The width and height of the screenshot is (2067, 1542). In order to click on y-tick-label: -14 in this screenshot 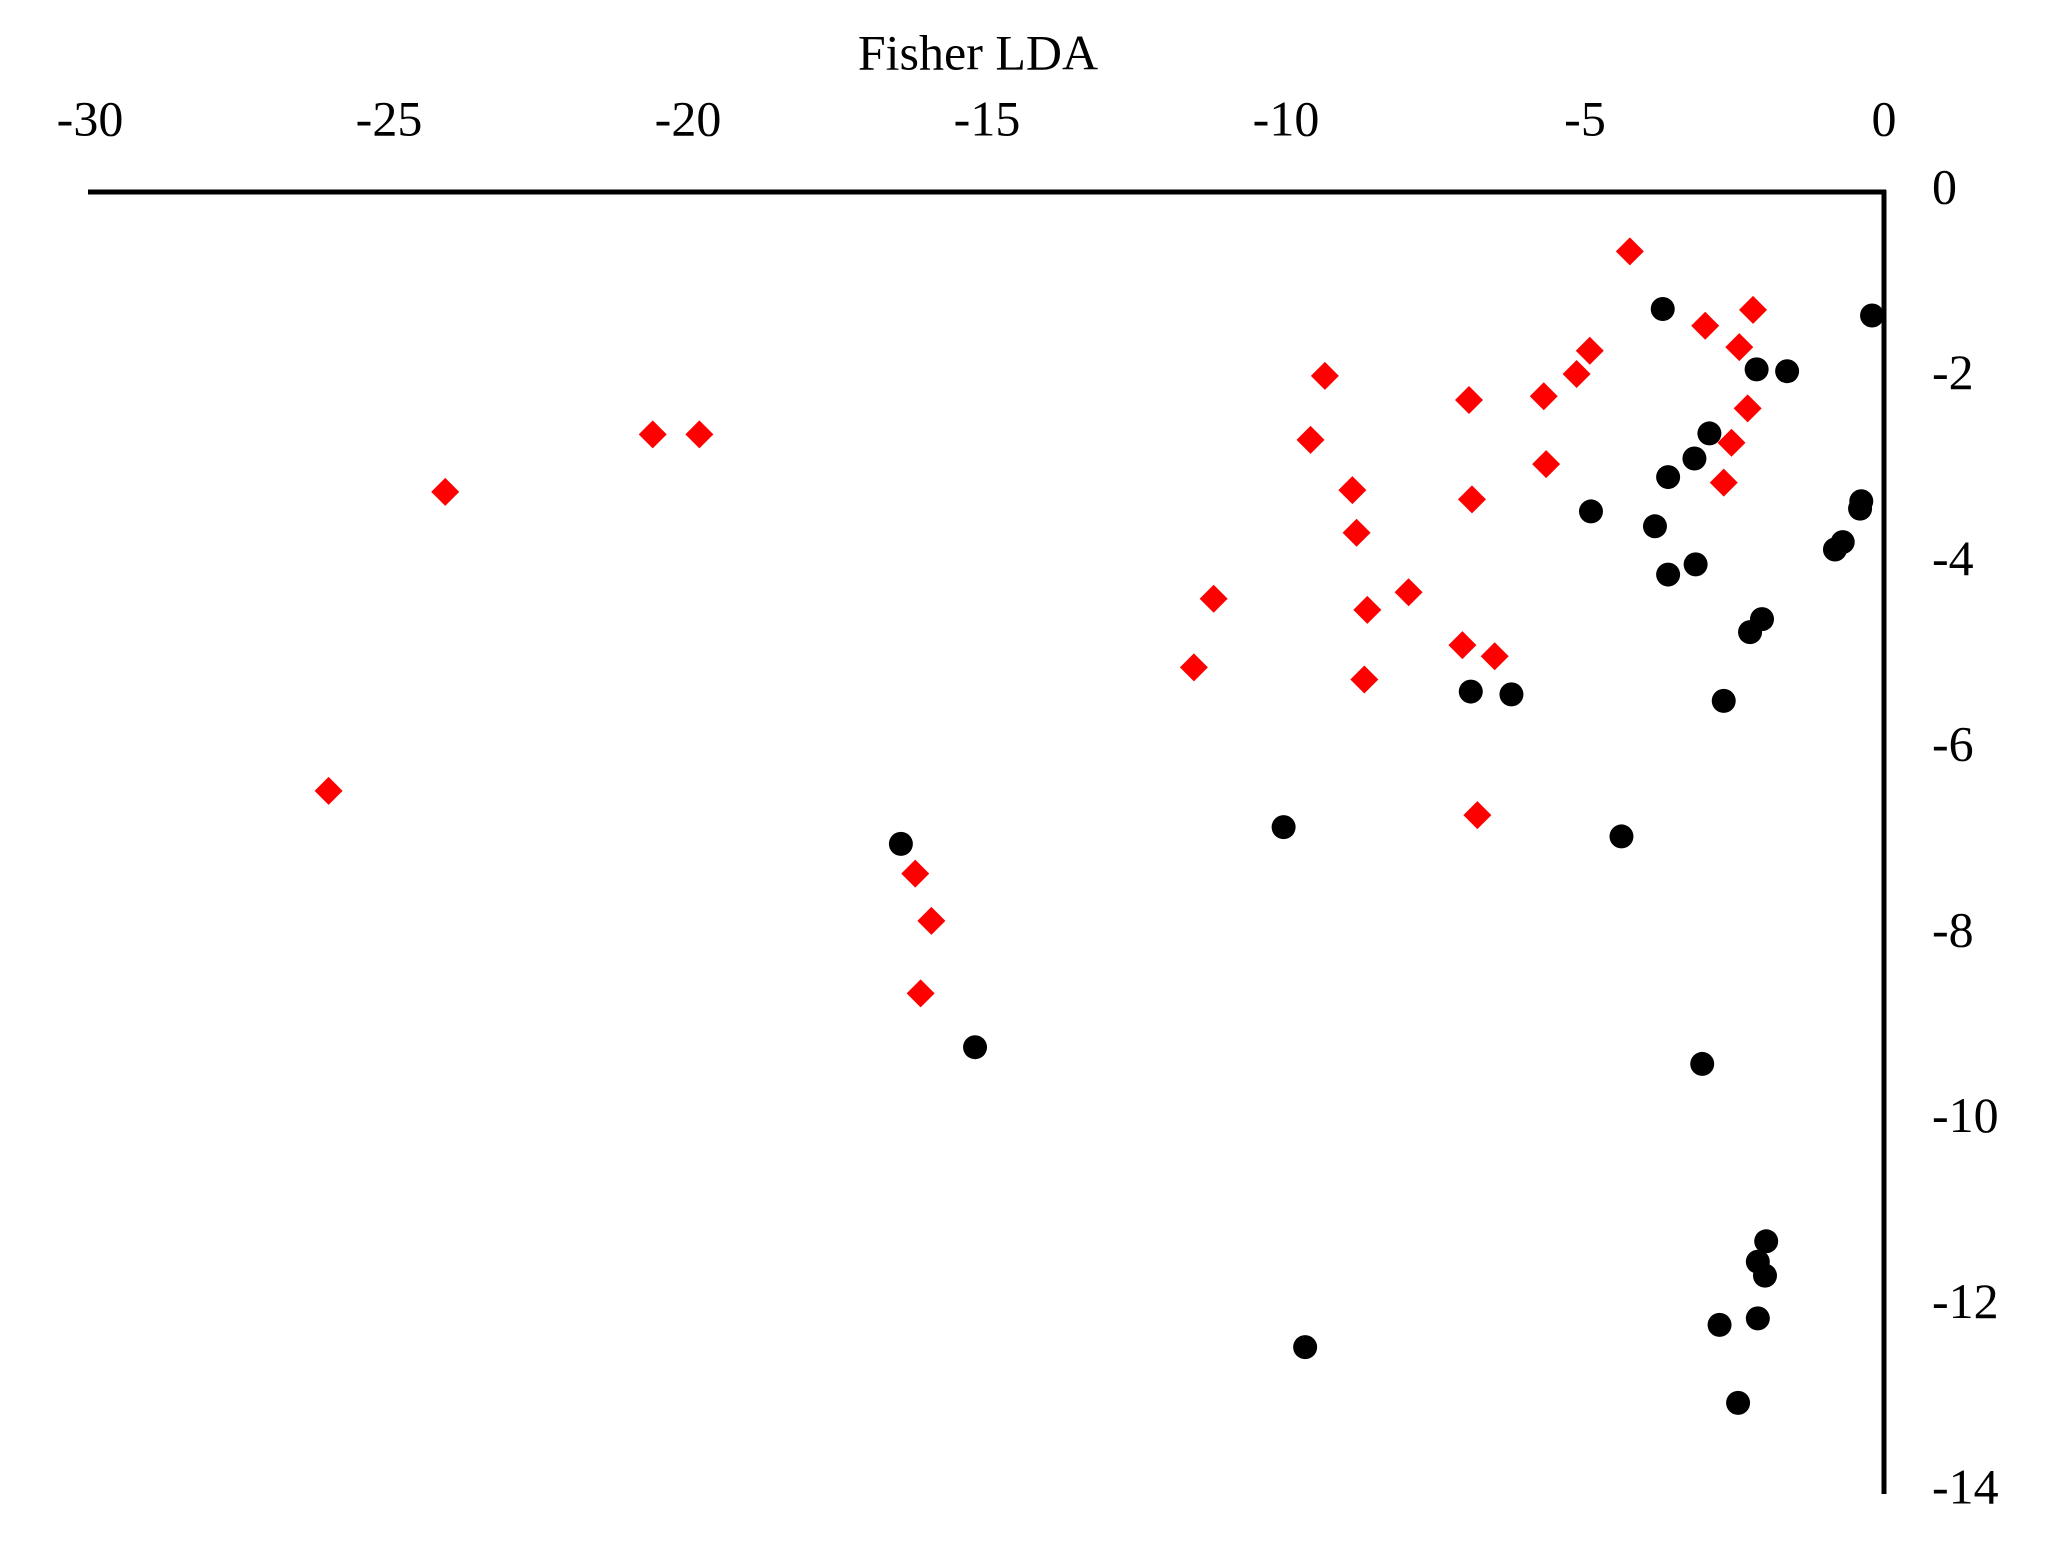, I will do `click(1965, 1486)`.